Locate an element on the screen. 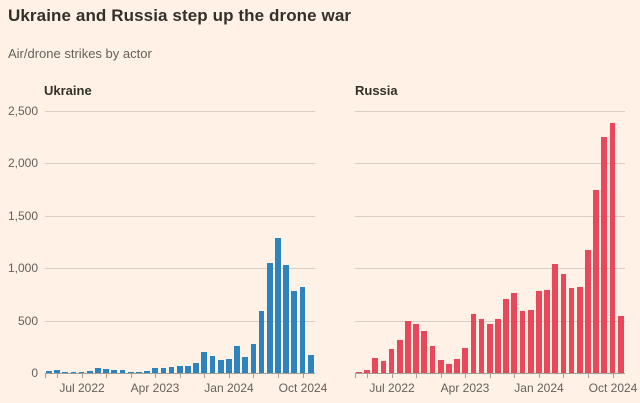  y-axis-label: 0 is located at coordinates (34, 373).